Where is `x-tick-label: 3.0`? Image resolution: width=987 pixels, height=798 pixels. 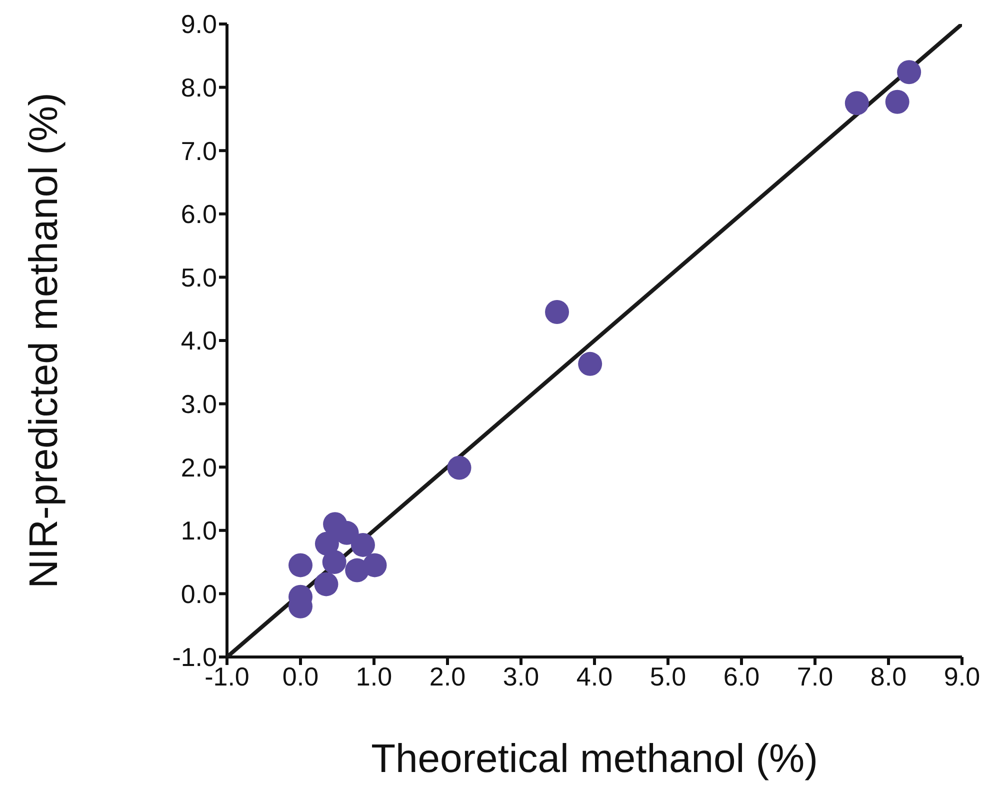
x-tick-label: 3.0 is located at coordinates (521, 676).